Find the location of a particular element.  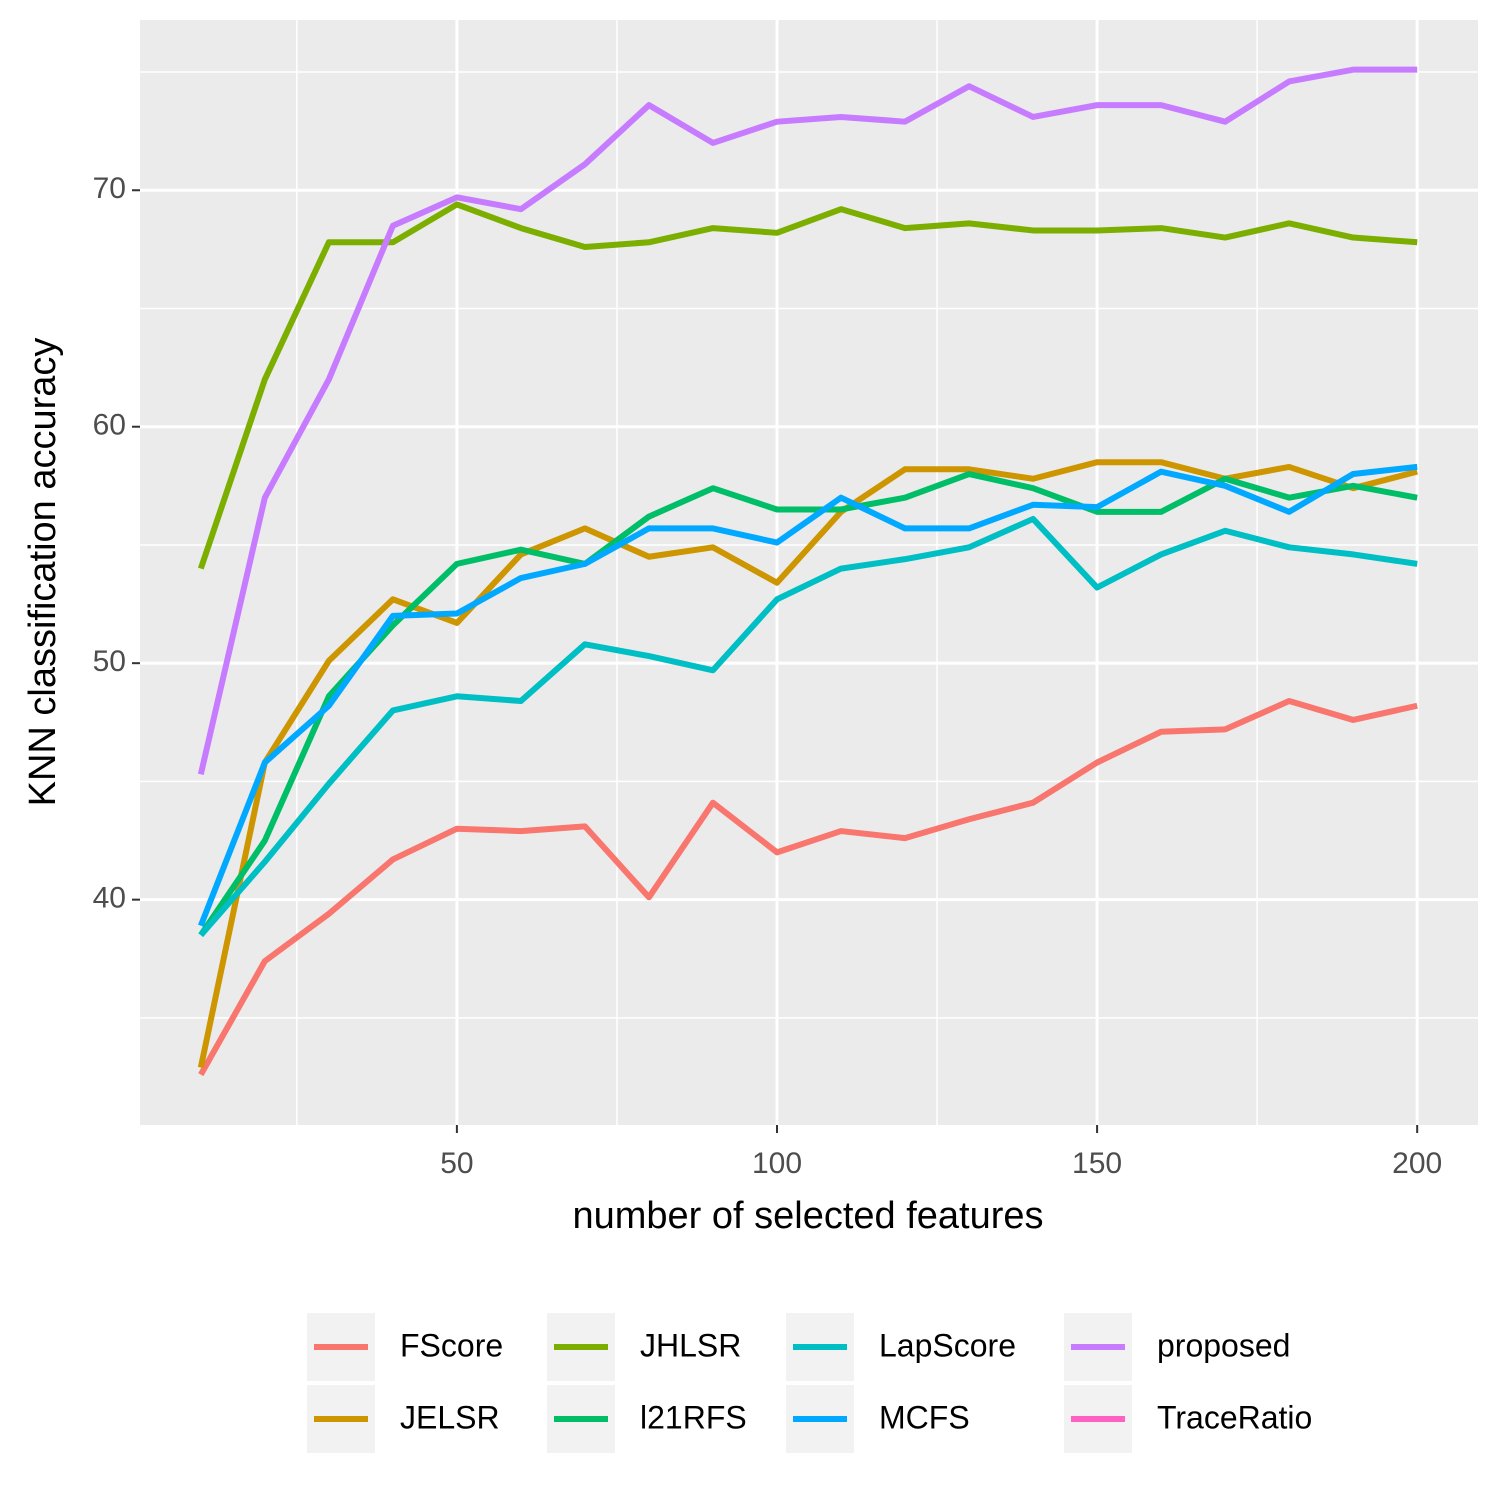

x-axis-title: number of selected features is located at coordinates (807, 1216).